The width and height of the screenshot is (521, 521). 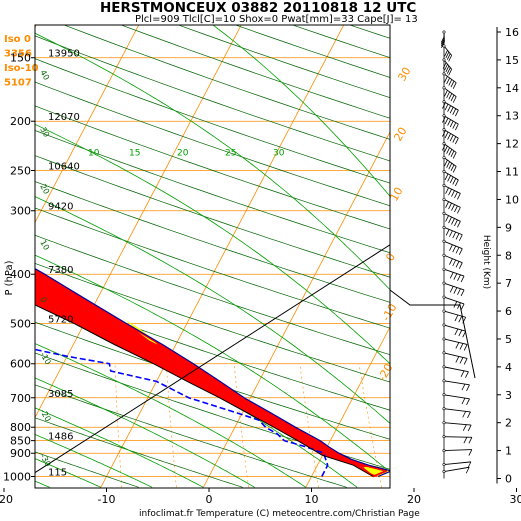 What do you see at coordinates (508, 395) in the screenshot?
I see `height-tick-label-3: 3` at bounding box center [508, 395].